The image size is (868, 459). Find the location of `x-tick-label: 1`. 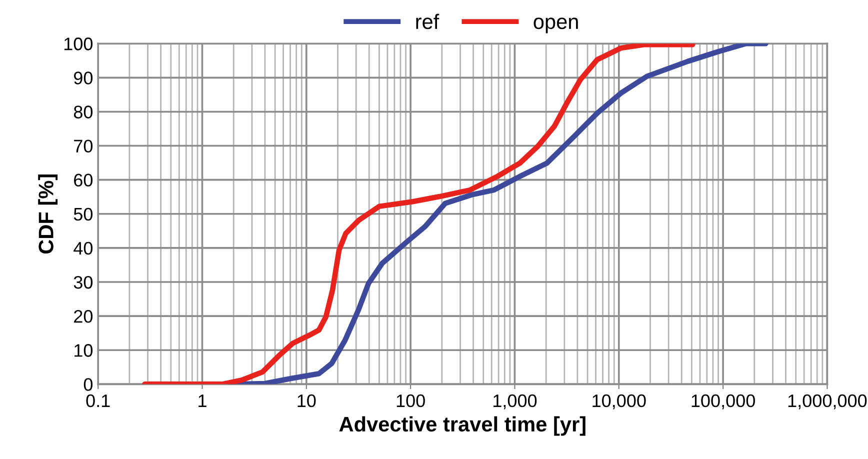

x-tick-label: 1 is located at coordinates (202, 400).